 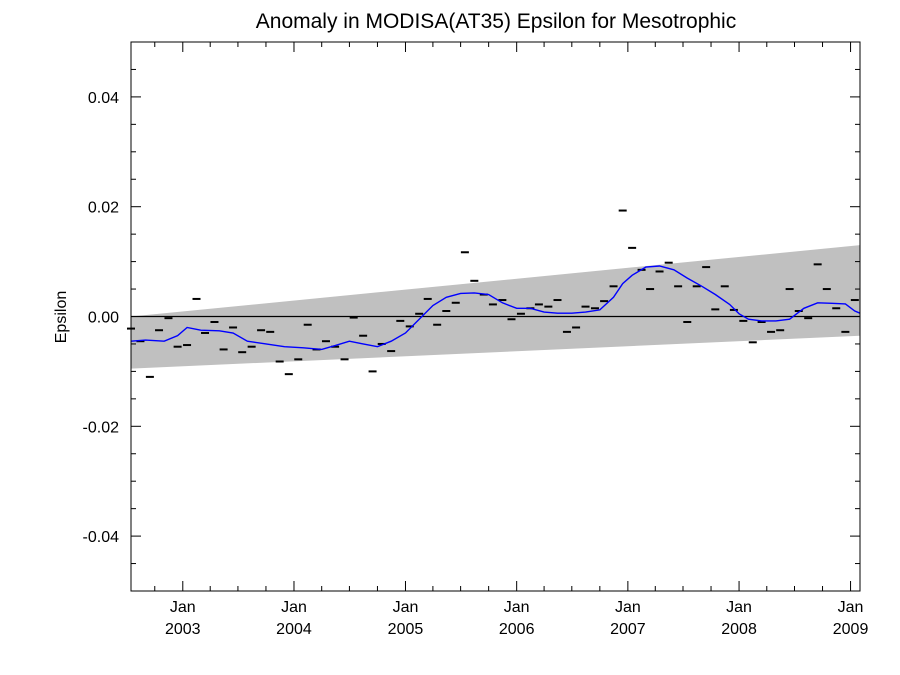 What do you see at coordinates (739, 629) in the screenshot?
I see `x-tick-year-label: 2008` at bounding box center [739, 629].